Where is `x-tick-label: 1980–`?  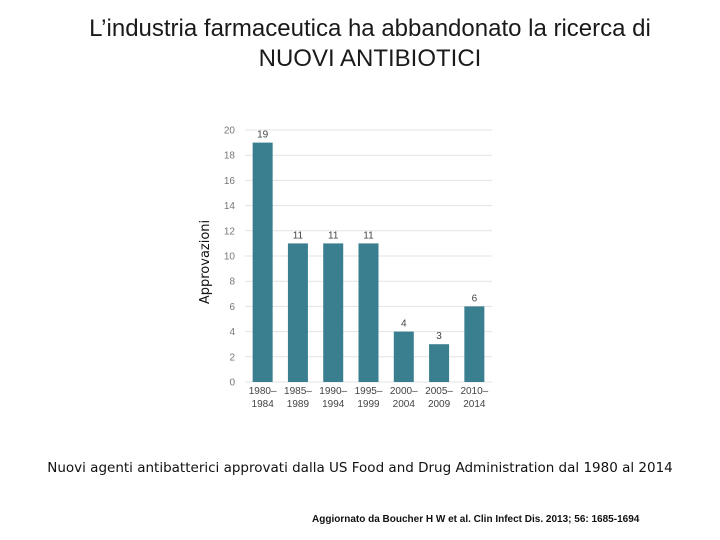 x-tick-label: 1980– is located at coordinates (263, 391).